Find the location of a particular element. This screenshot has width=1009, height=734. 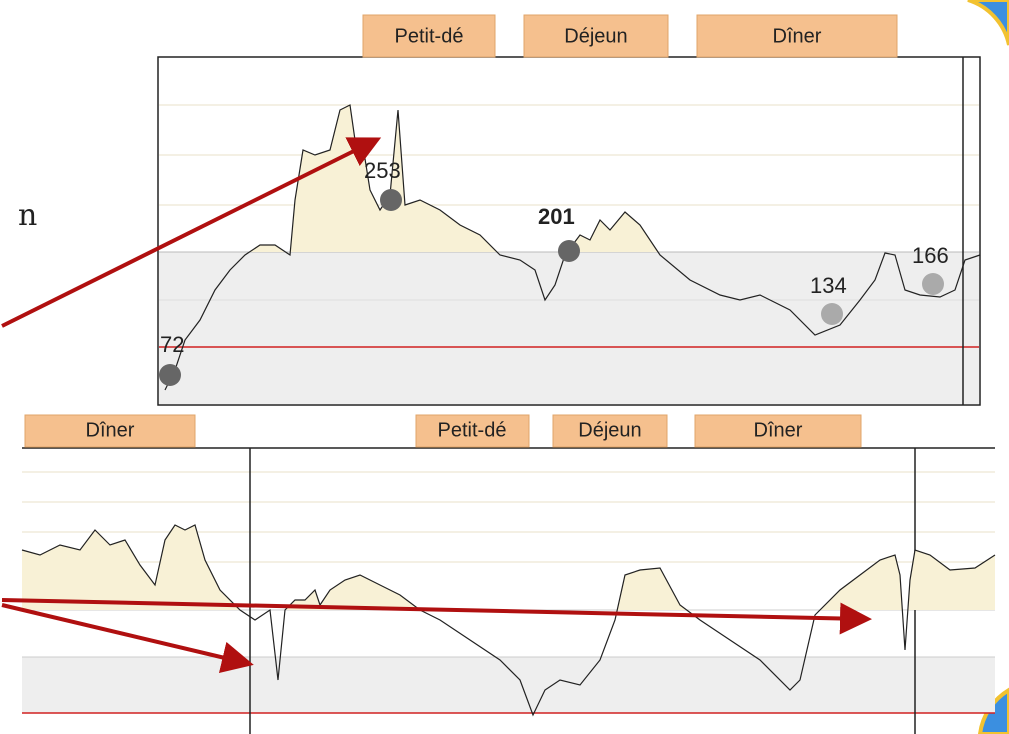

corner-decor is located at coordinates (988, 23).